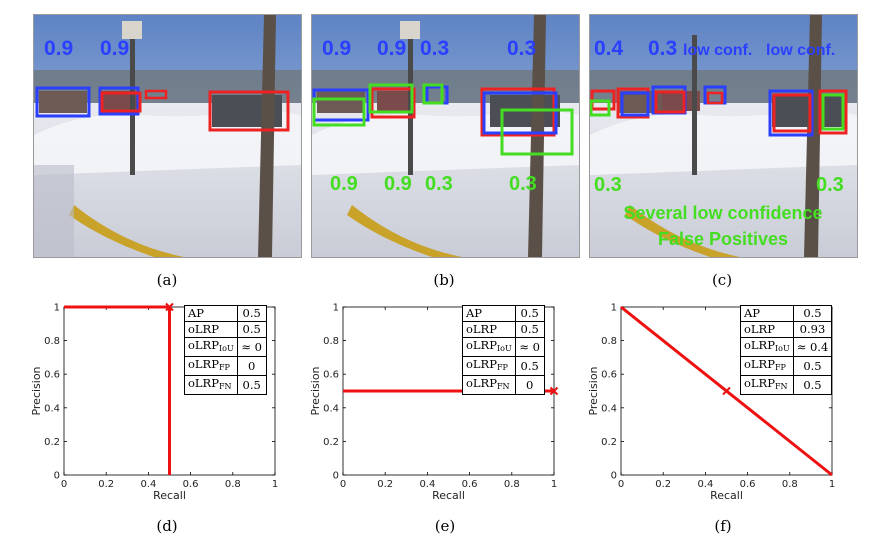 The width and height of the screenshot is (872, 540). I want to click on caption-b: (b), so click(444, 280).